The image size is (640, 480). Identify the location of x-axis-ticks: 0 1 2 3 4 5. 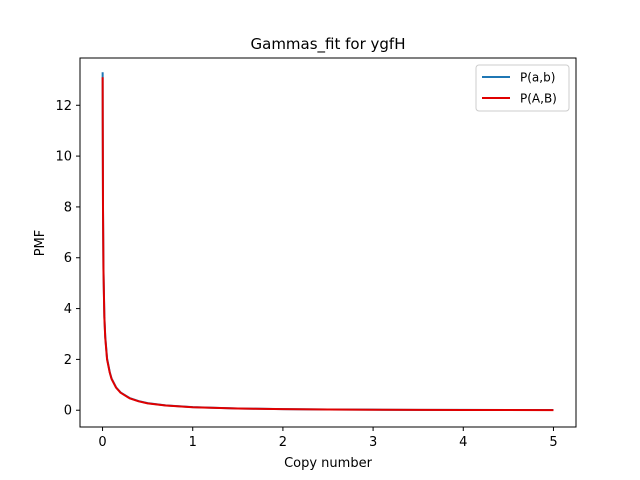
(328, 438).